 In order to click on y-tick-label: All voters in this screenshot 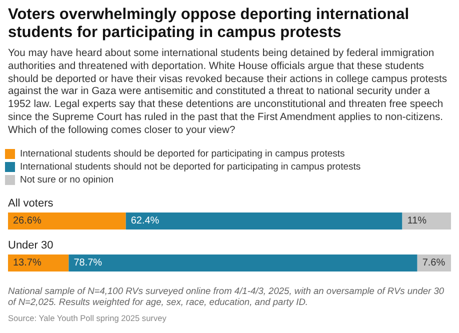, I will do `click(31, 203)`.